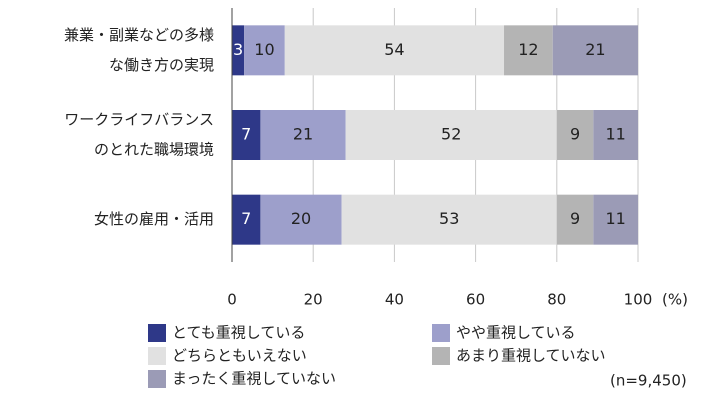  I want to click on legend-label: とても重視している, so click(238, 333).